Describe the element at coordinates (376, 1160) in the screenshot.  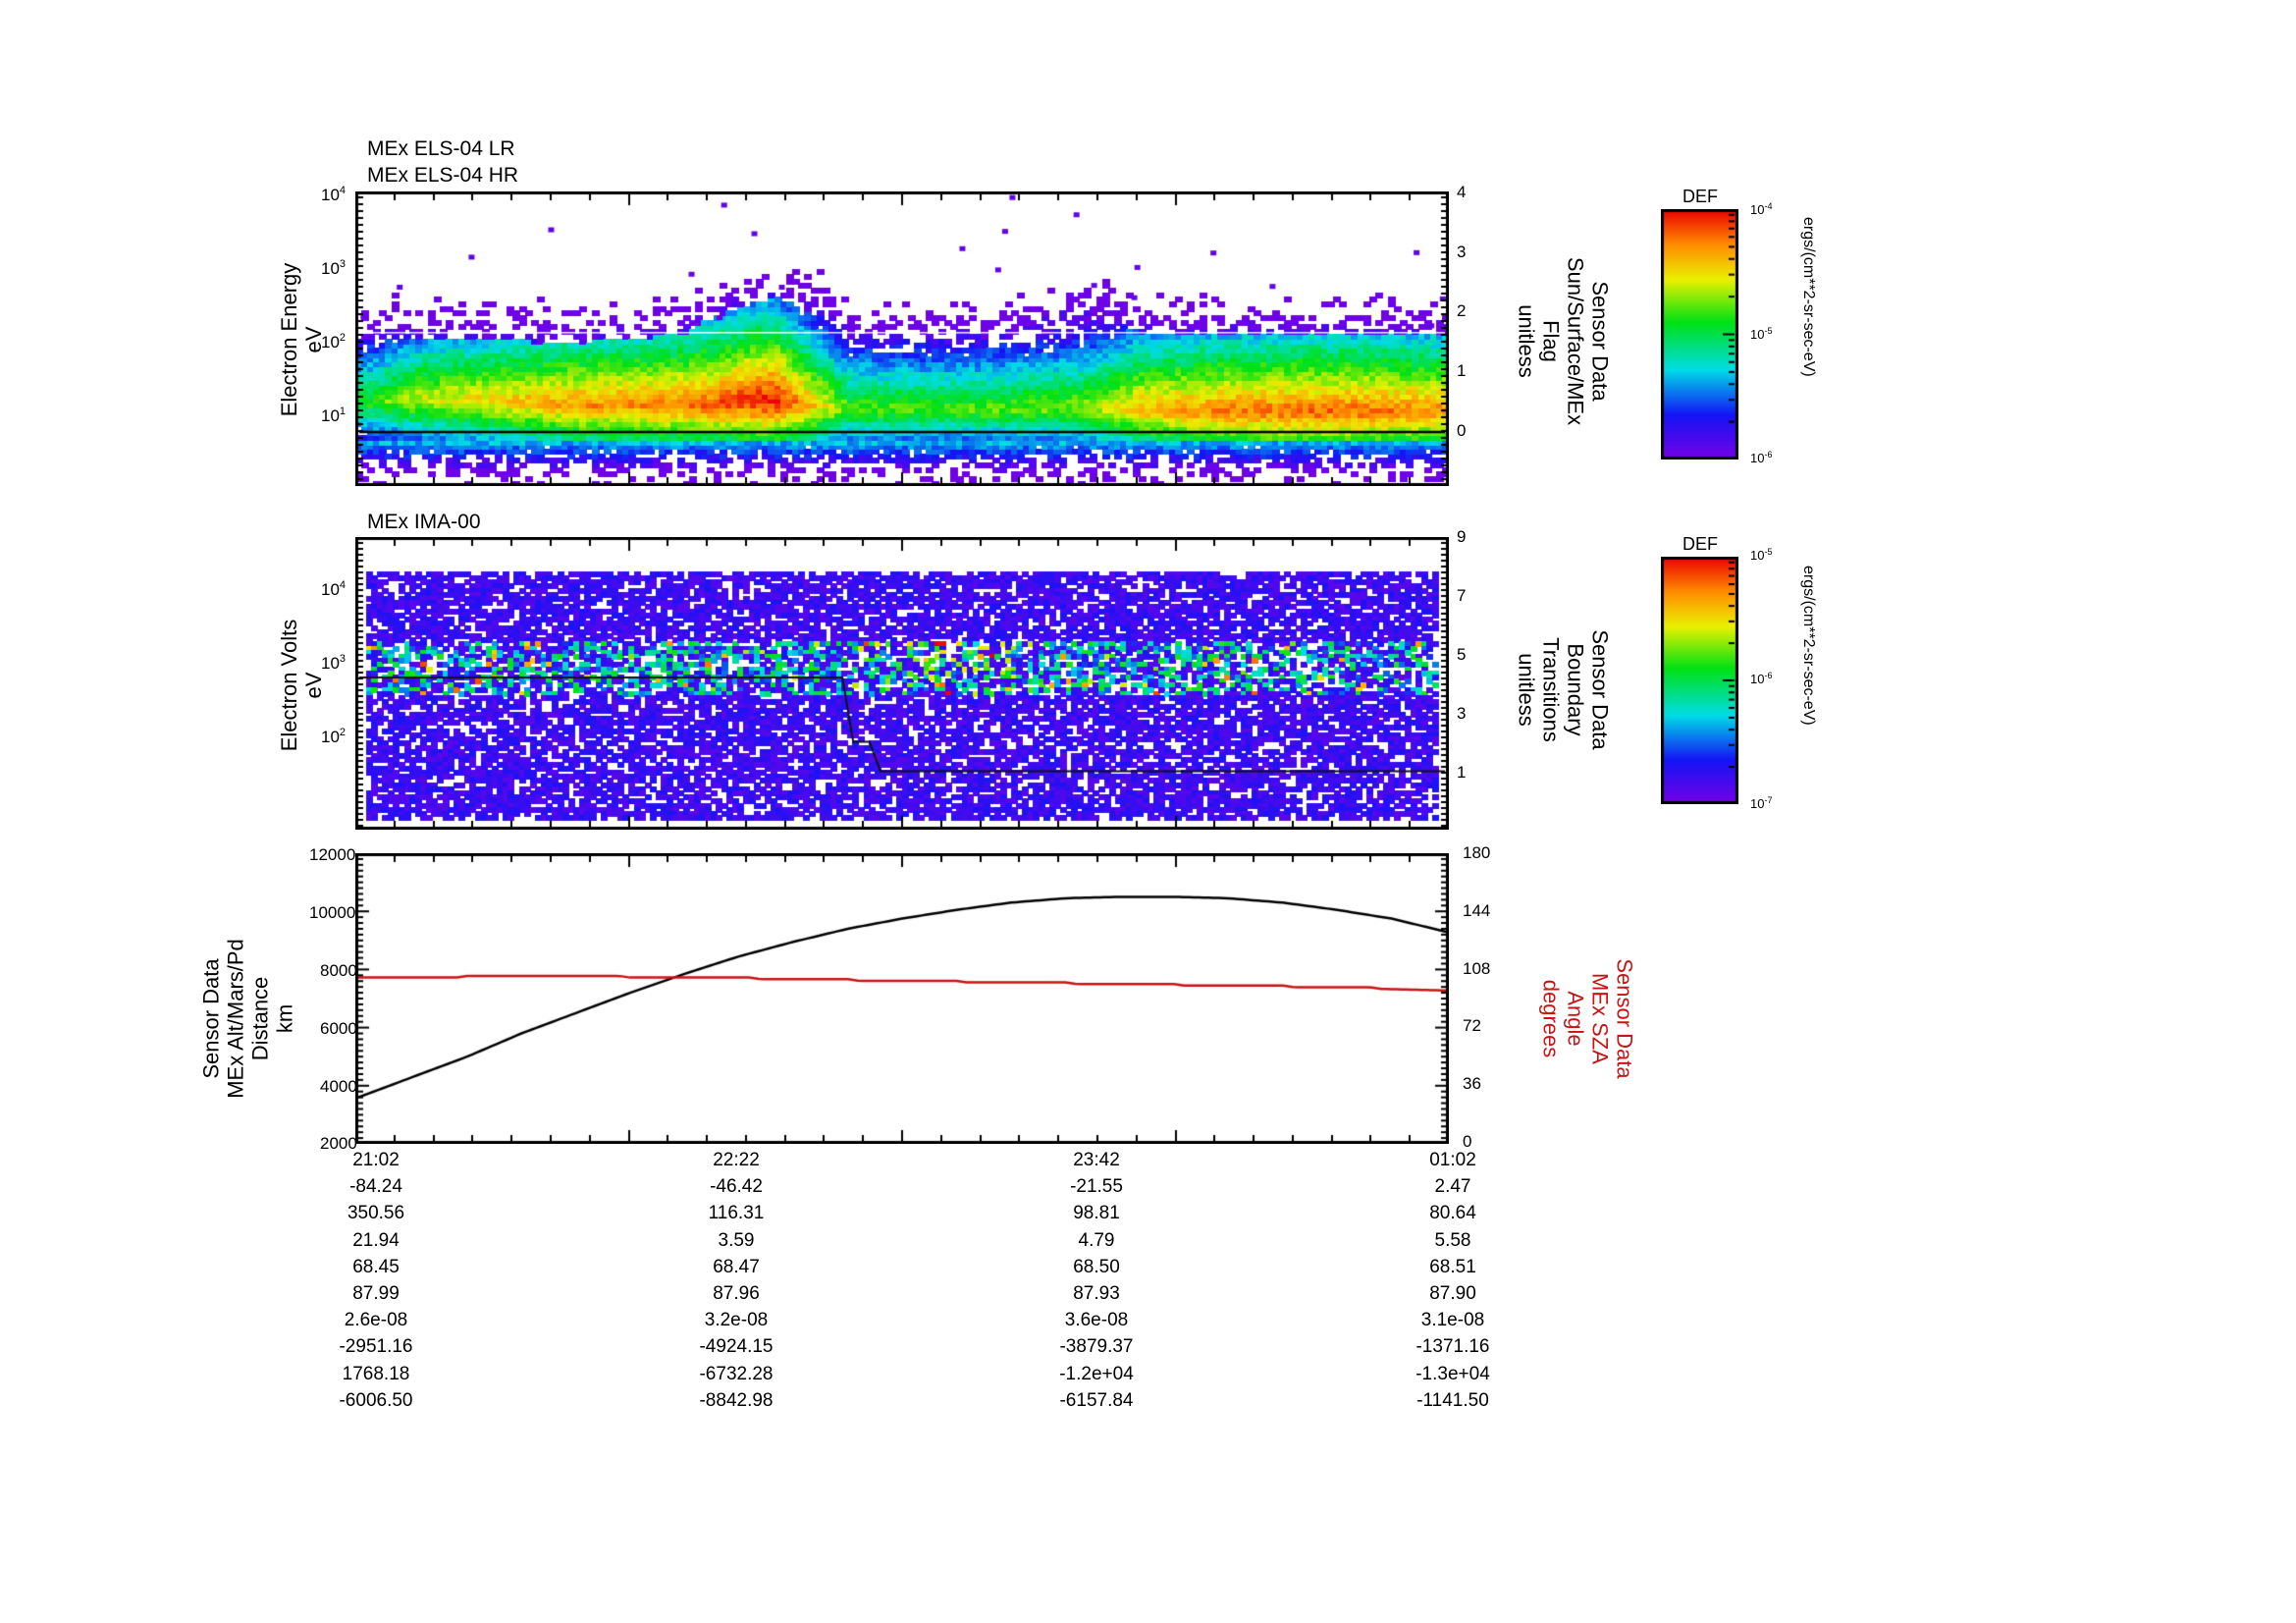
I see `ephemeris-cell: 21:02` at that location.